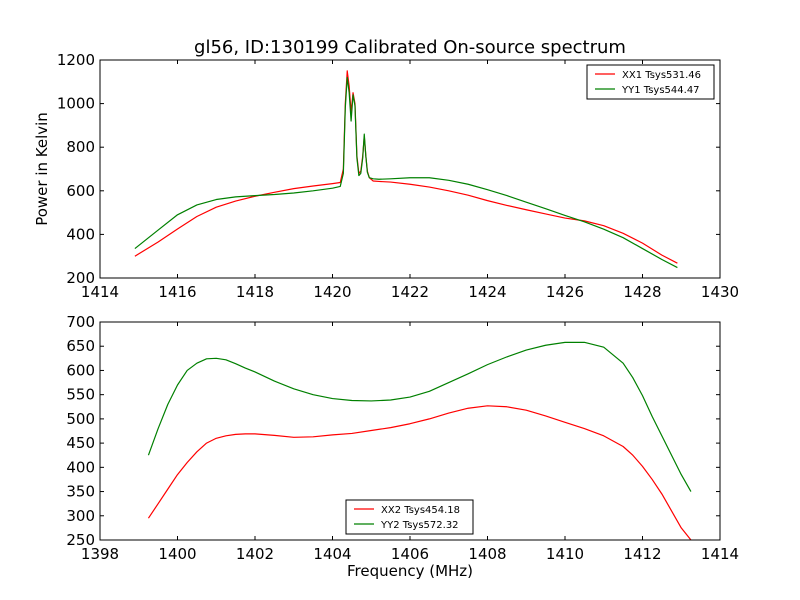 This screenshot has height=600, width=800. Describe the element at coordinates (177, 554) in the screenshot. I see `bottom-x-tick-label: 1400` at that location.